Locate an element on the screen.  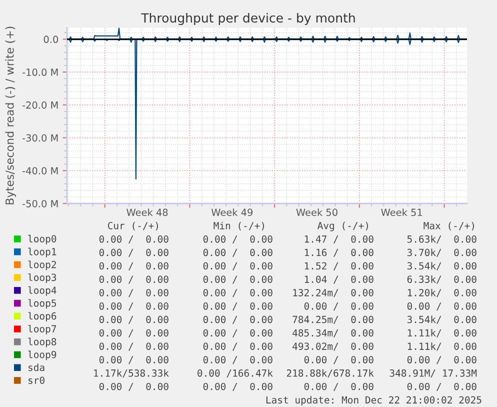
text: 348.91M/ 17.33M is located at coordinates (433, 373).